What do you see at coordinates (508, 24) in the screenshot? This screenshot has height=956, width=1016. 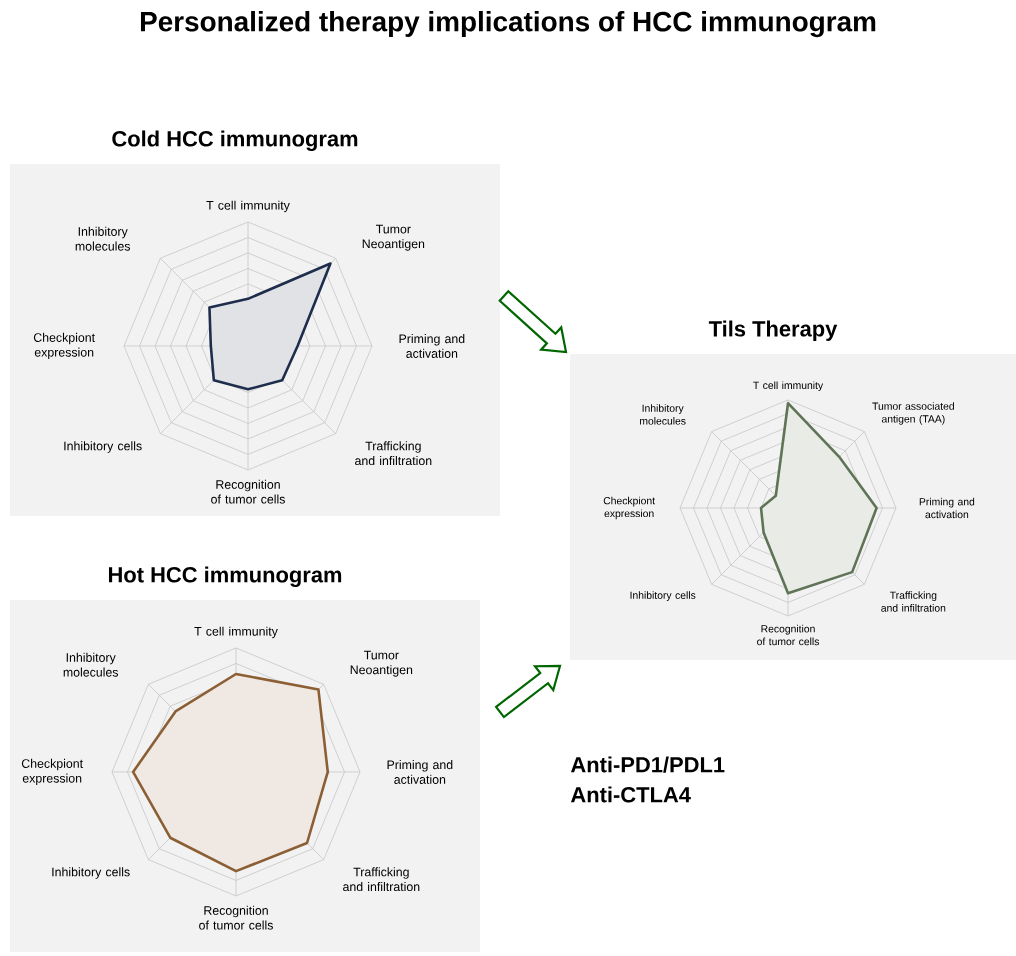 I see `text: Personalized therapy implications of HCC immunogram` at bounding box center [508, 24].